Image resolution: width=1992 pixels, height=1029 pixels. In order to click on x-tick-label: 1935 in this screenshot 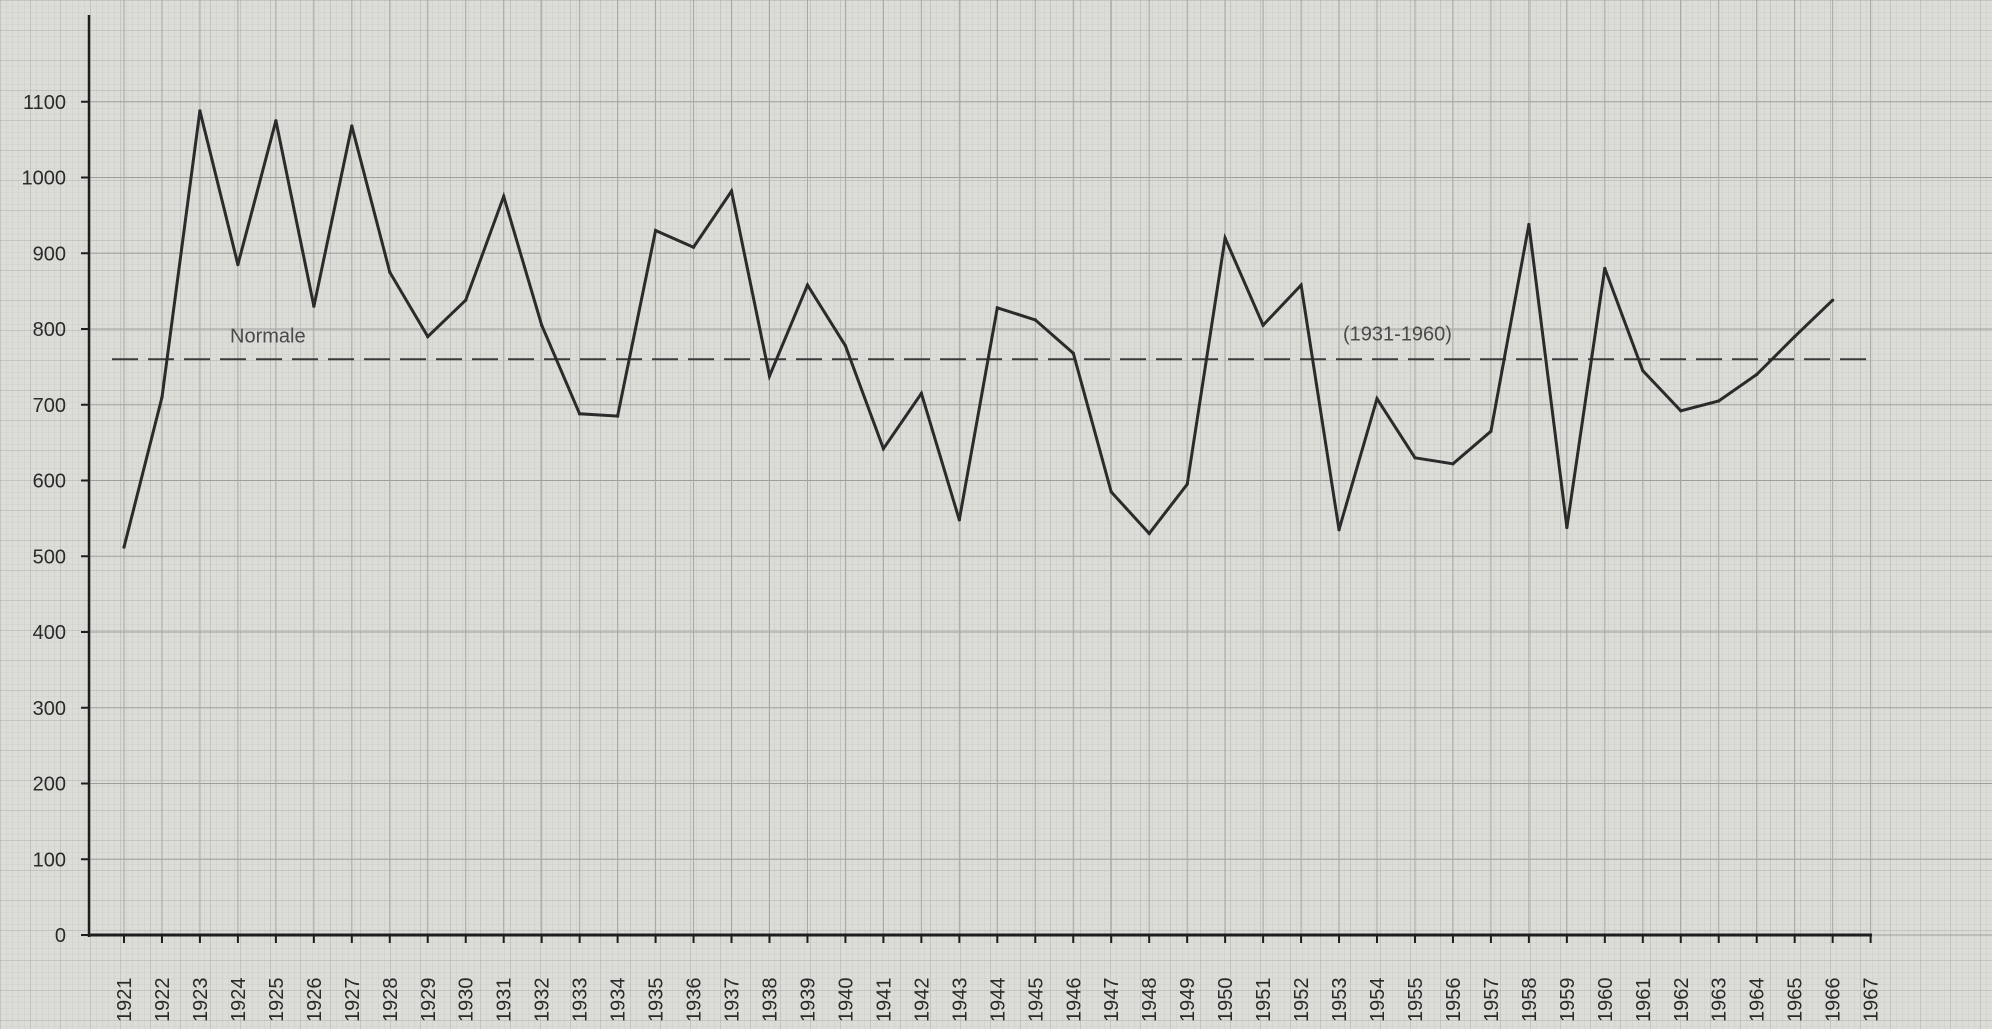, I will do `click(657, 1000)`.